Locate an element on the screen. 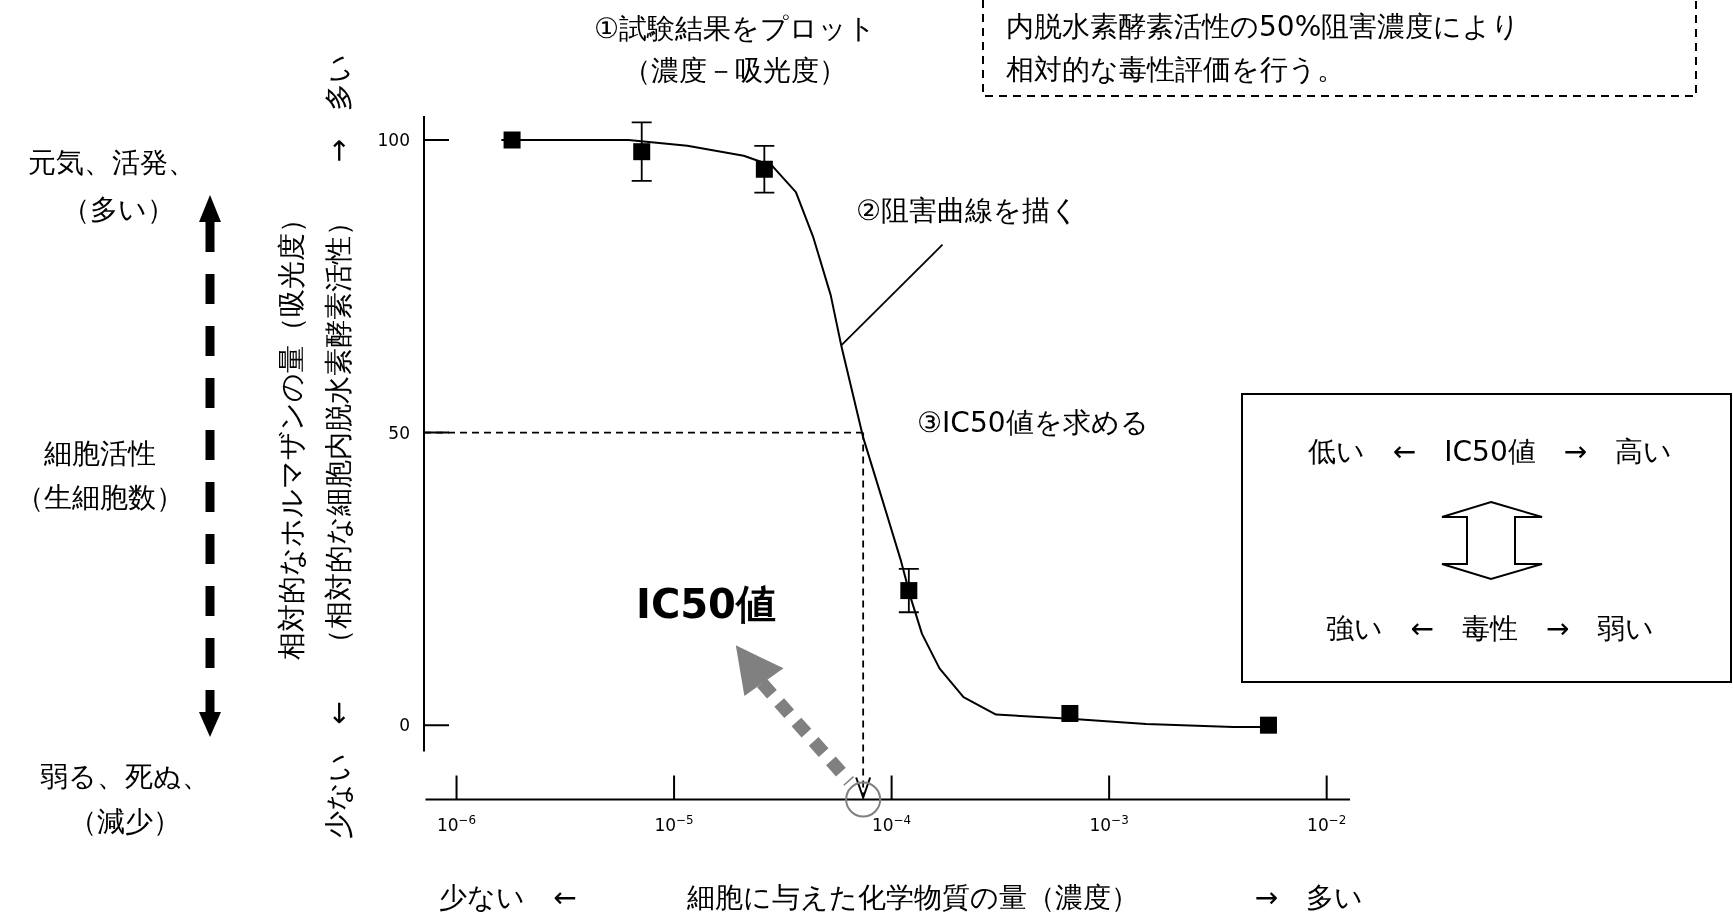 Image resolution: width=1733 pixels, height=917 pixels. text: （生細胞数） is located at coordinates (100, 497).